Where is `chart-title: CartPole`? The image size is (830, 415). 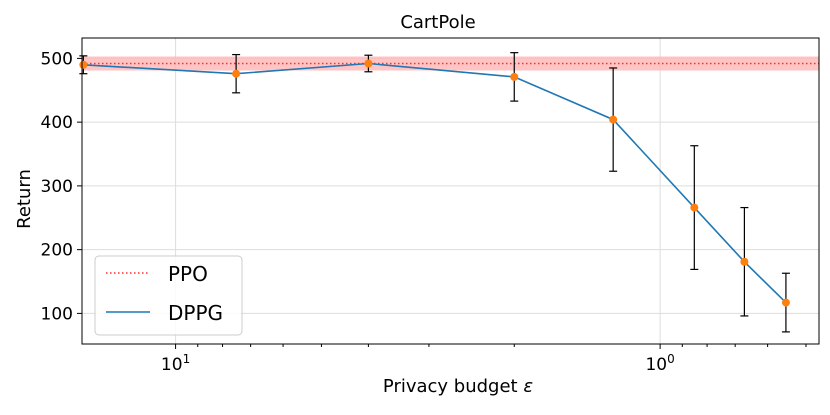
chart-title: CartPole is located at coordinates (437, 22).